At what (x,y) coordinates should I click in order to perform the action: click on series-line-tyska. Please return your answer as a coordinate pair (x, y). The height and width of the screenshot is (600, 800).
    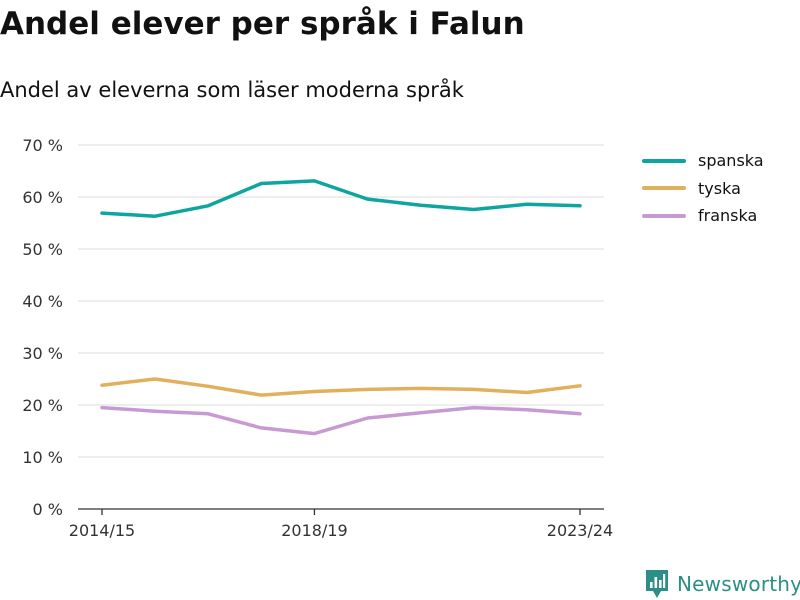
    Looking at the image, I should click on (341, 387).